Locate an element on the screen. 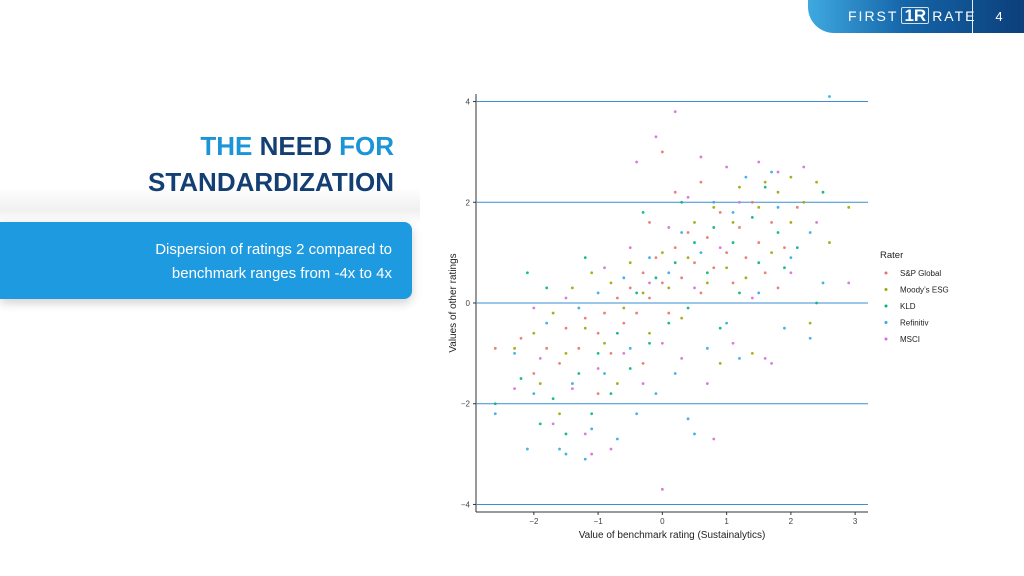 The height and width of the screenshot is (576, 1024). legend-title: Rater is located at coordinates (891, 255).